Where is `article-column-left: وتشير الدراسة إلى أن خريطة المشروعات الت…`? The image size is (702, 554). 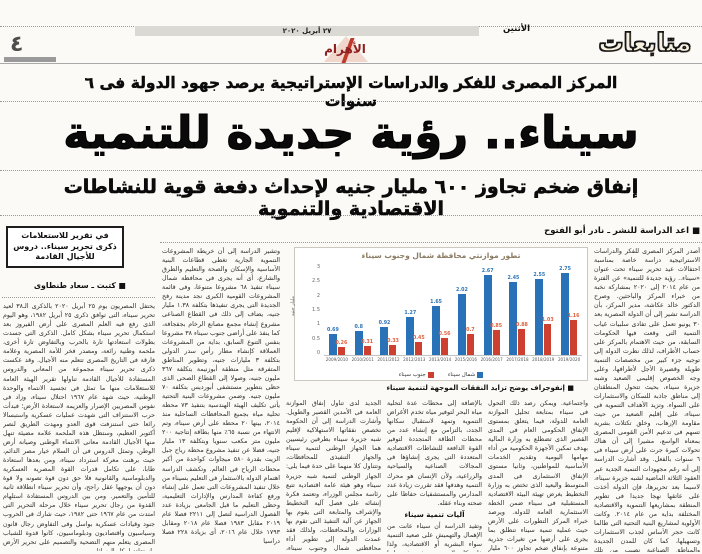 article-column-left: وتشير الدراسة إلى أن خريطة المشروعات الت… is located at coordinates (221, 396).